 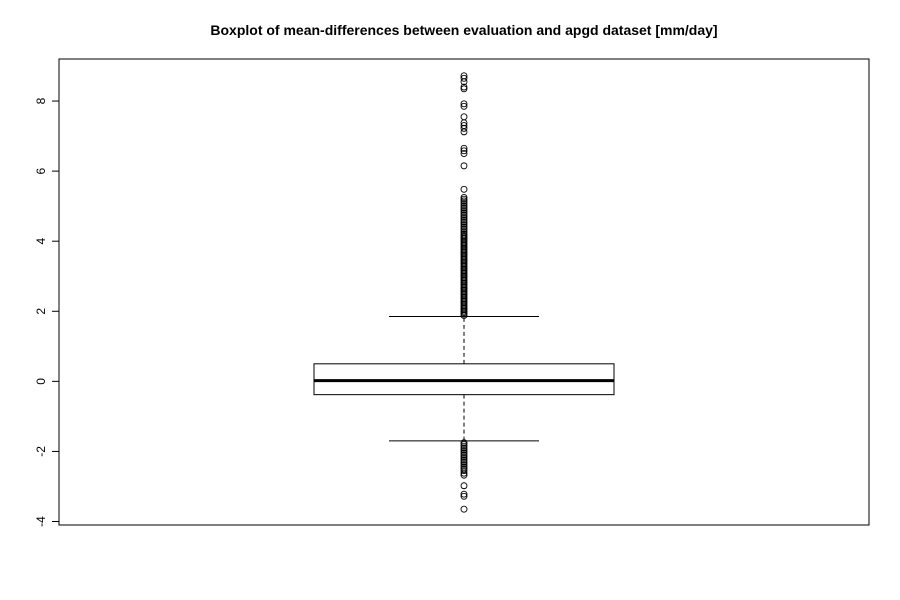 What do you see at coordinates (41, 311) in the screenshot?
I see `y-tick-label: 2` at bounding box center [41, 311].